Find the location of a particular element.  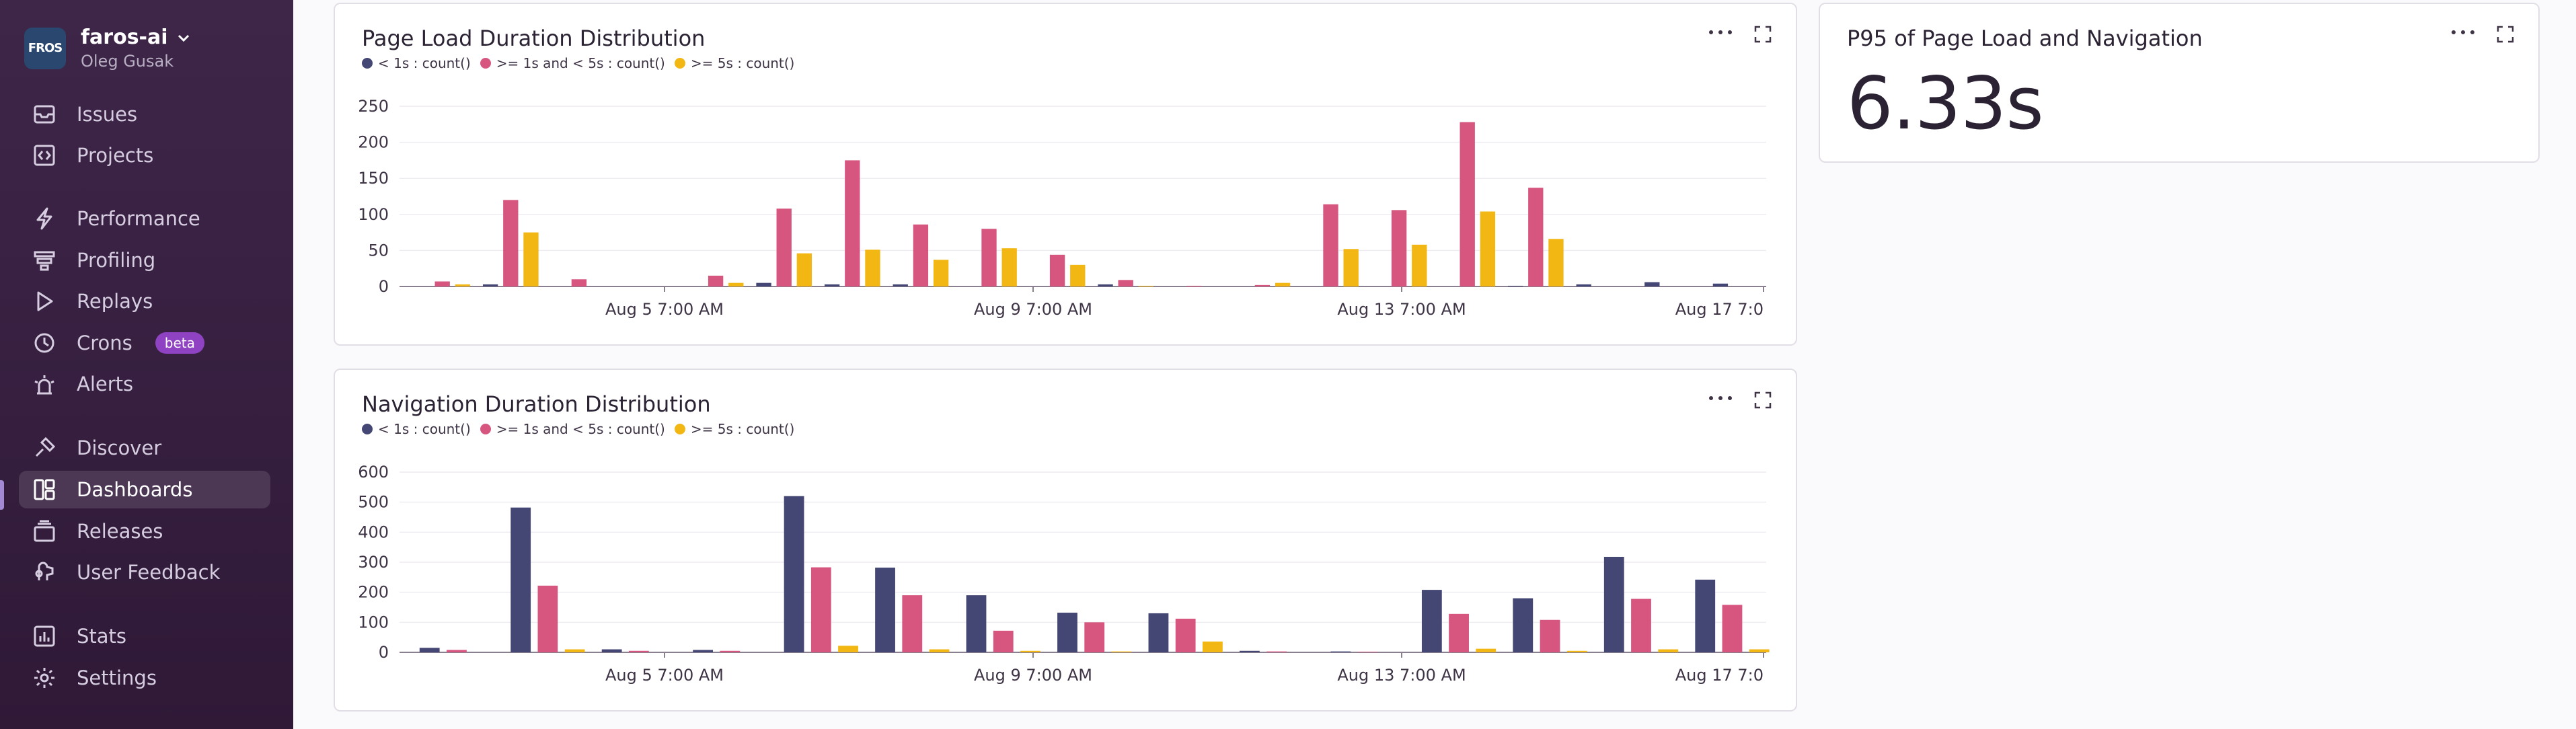

user-name: Oleg Gusak is located at coordinates (127, 61).